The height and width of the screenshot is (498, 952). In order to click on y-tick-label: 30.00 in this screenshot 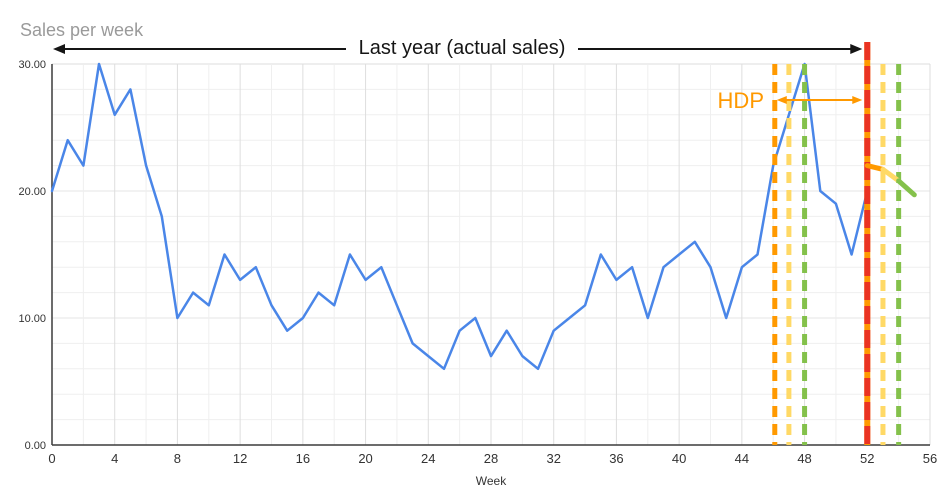, I will do `click(32, 65)`.